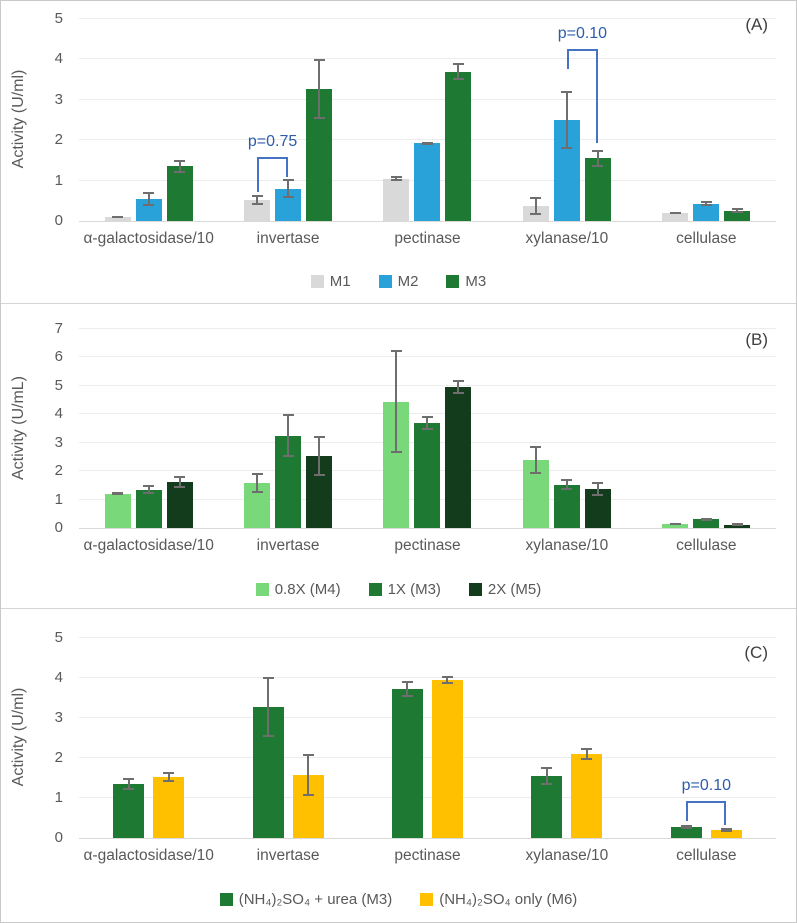 The image size is (797, 923). What do you see at coordinates (58, 637) in the screenshot?
I see `y-tick-label: 5` at bounding box center [58, 637].